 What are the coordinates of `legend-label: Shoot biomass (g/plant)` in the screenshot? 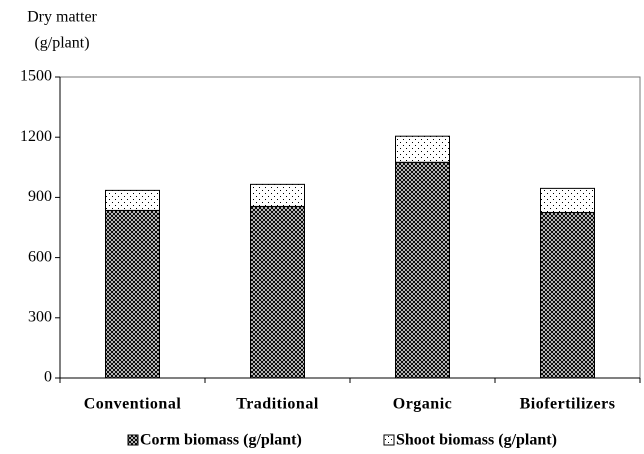 It's located at (476, 440).